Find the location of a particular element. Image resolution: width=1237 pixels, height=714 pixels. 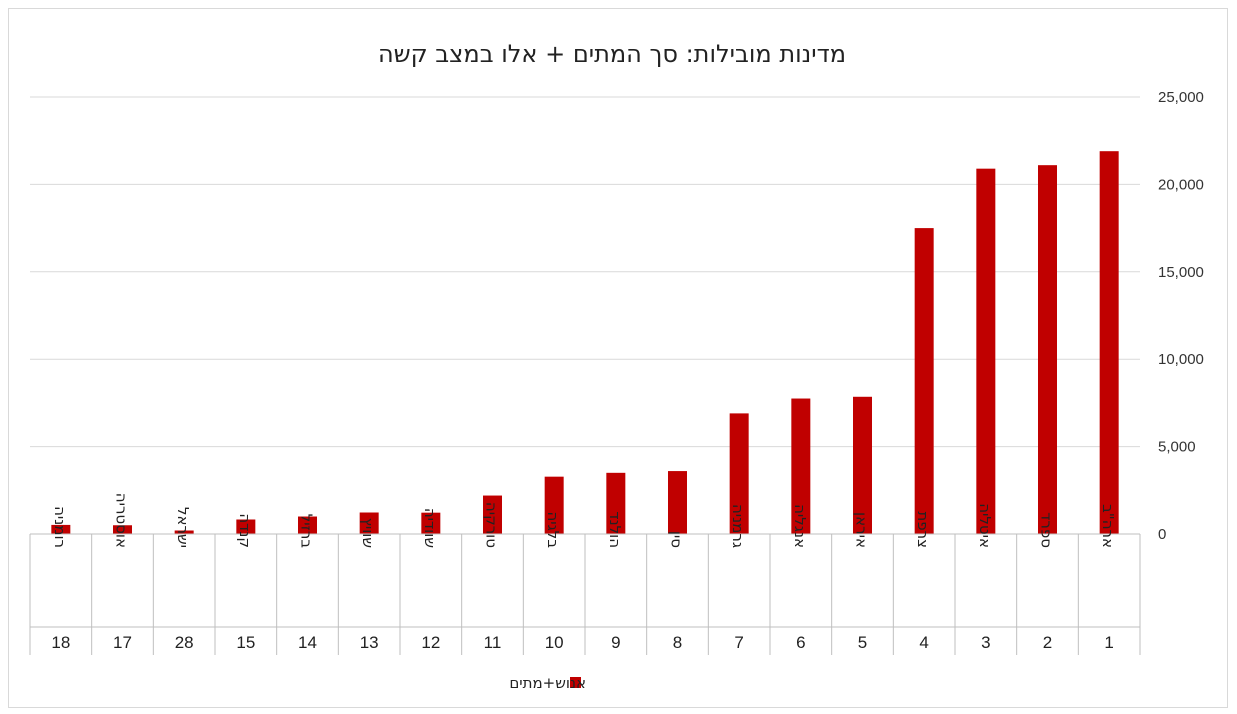

rank-label: 6 is located at coordinates (800, 642).